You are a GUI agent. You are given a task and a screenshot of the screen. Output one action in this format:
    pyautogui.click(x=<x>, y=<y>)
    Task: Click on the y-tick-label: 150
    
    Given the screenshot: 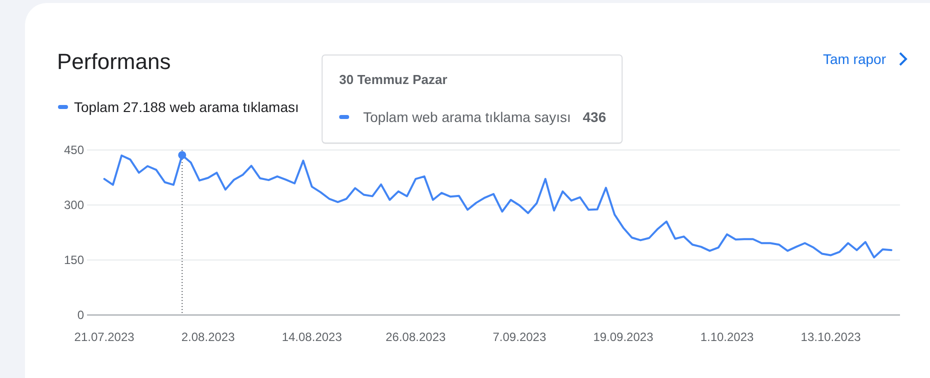 What is the action you would take?
    pyautogui.click(x=74, y=260)
    